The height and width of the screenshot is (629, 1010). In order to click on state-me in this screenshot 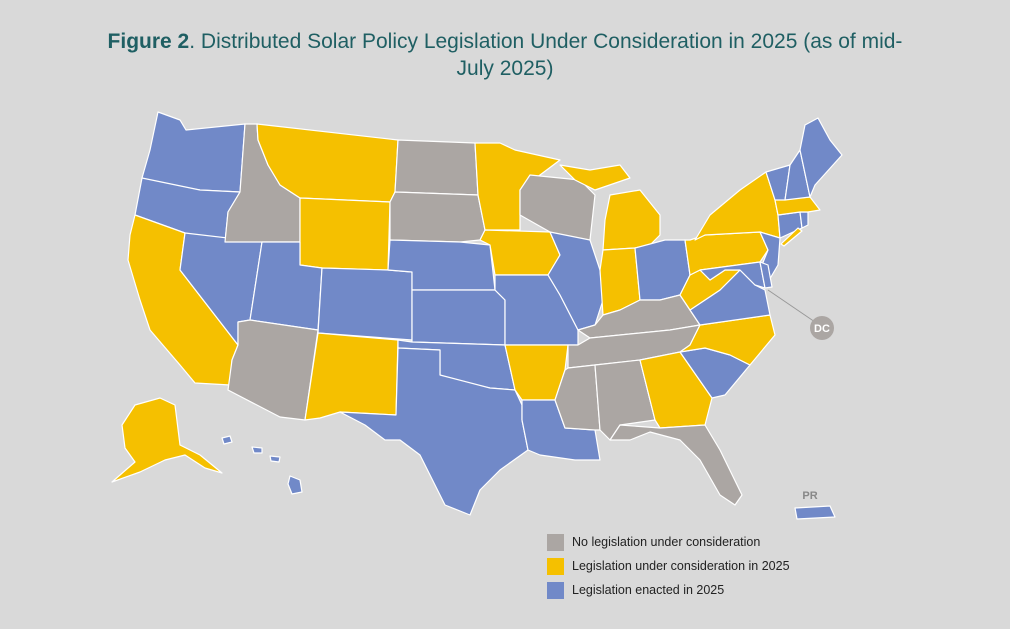, I will do `click(821, 157)`.